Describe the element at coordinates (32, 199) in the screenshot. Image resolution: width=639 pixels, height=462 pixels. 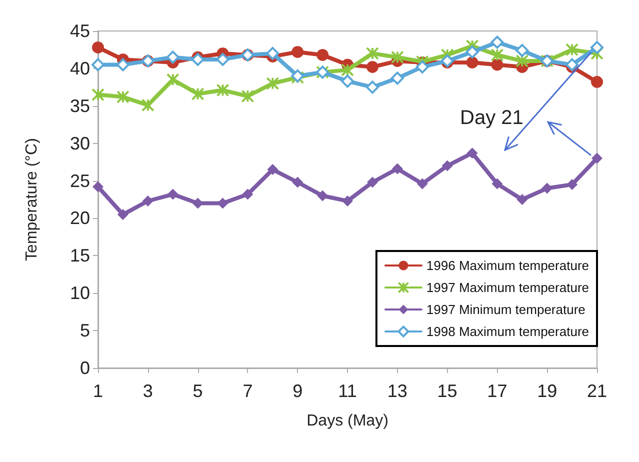
I see `y-axis-title: Temperature (°C)` at that location.